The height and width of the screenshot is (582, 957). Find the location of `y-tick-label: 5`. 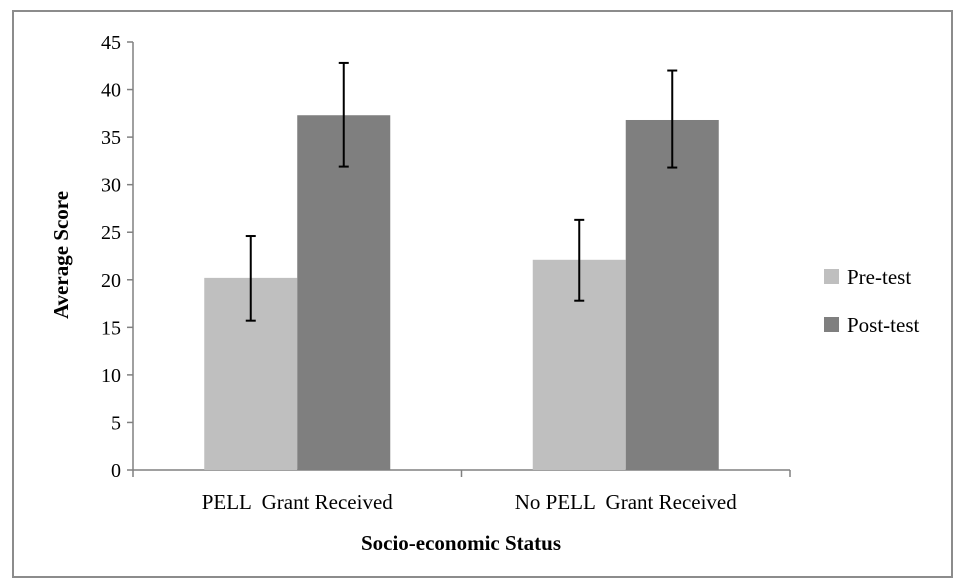

y-tick-label: 5 is located at coordinates (116, 423).